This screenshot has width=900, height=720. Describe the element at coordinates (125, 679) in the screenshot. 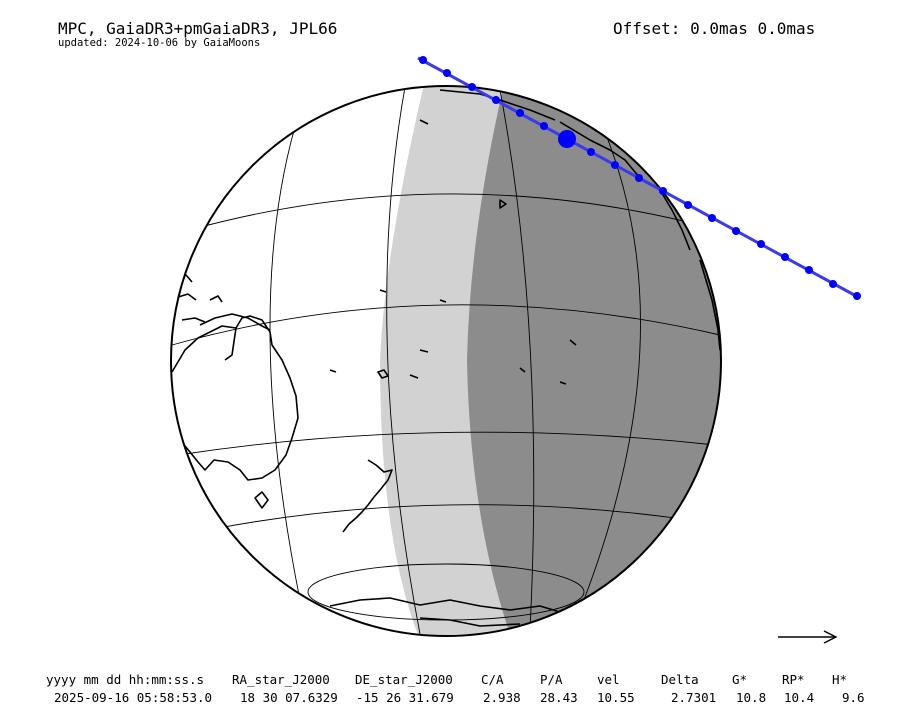

I see `column-header-datetime: yyyy mm dd hh:mm:ss.s` at that location.